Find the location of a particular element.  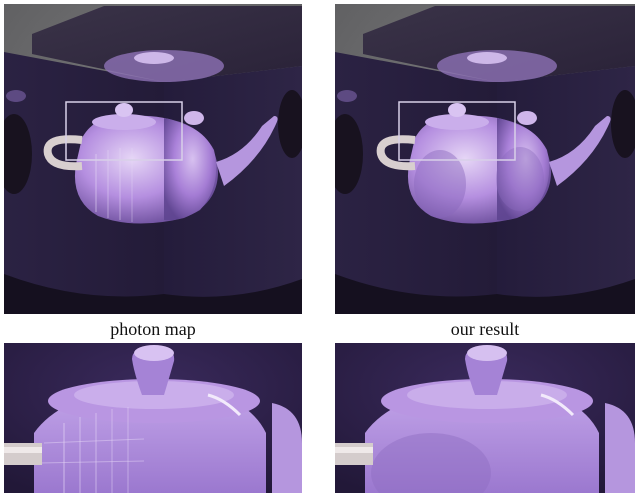

caption-our-result: our result is located at coordinates (485, 329).